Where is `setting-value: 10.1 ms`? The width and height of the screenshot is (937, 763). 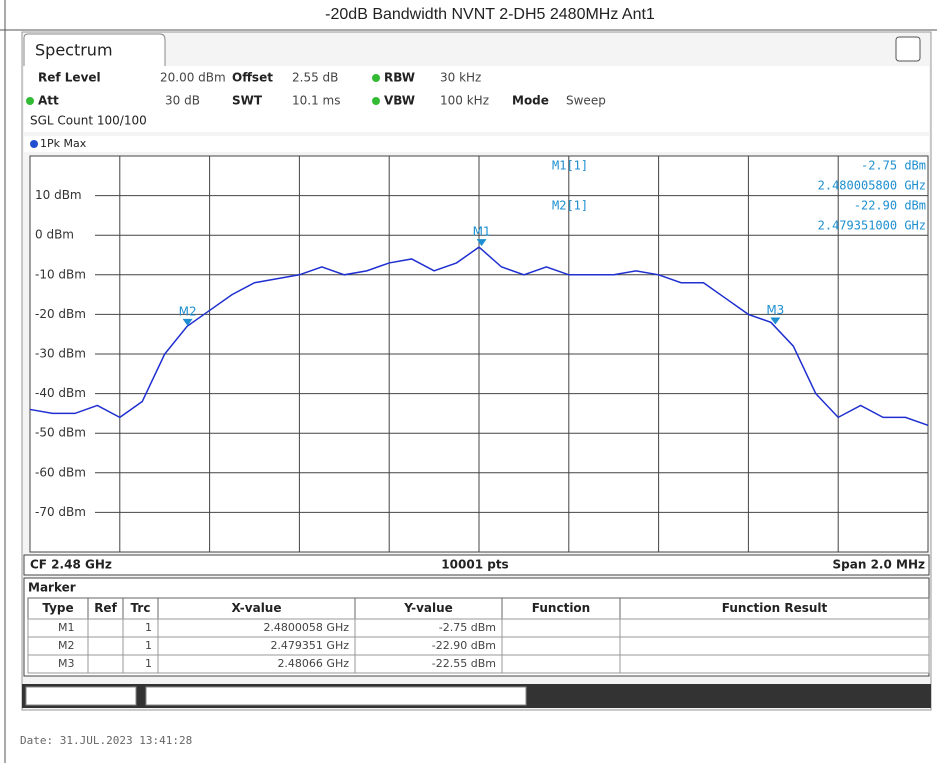 setting-value: 10.1 ms is located at coordinates (316, 101).